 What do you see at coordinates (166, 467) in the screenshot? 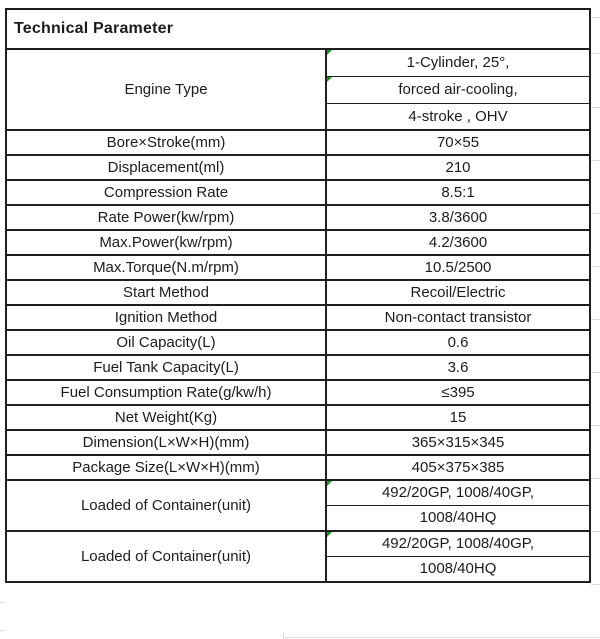
I see `param-label: Package Size(L×W×H)(mm)` at bounding box center [166, 467].